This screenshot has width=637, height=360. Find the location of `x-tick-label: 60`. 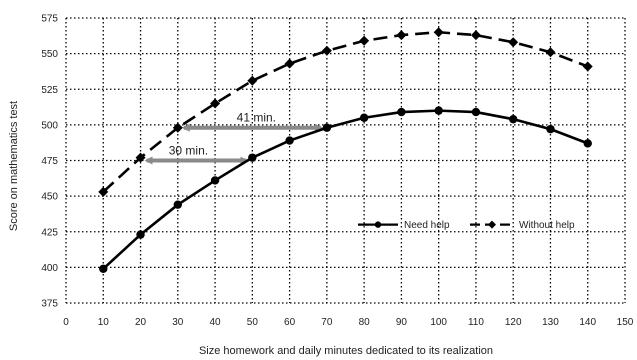

x-tick-label: 60 is located at coordinates (290, 322).